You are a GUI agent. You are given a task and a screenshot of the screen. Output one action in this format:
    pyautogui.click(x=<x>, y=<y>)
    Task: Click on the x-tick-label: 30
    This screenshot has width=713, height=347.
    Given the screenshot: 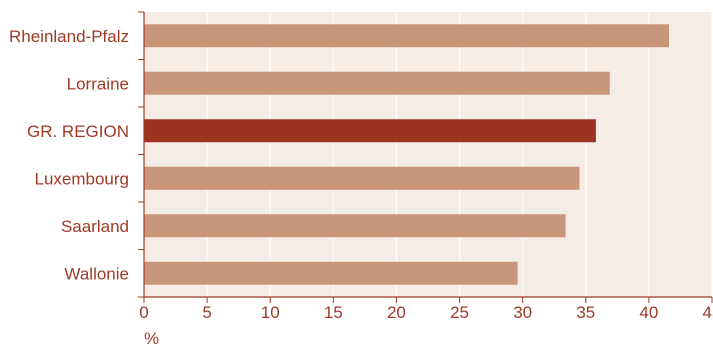 What is the action you would take?
    pyautogui.click(x=522, y=312)
    